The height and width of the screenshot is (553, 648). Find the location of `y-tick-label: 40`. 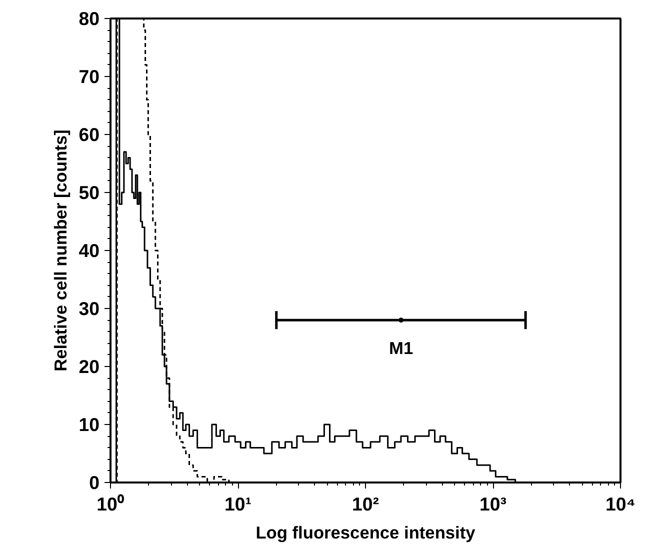

y-tick-label: 40 is located at coordinates (89, 250).